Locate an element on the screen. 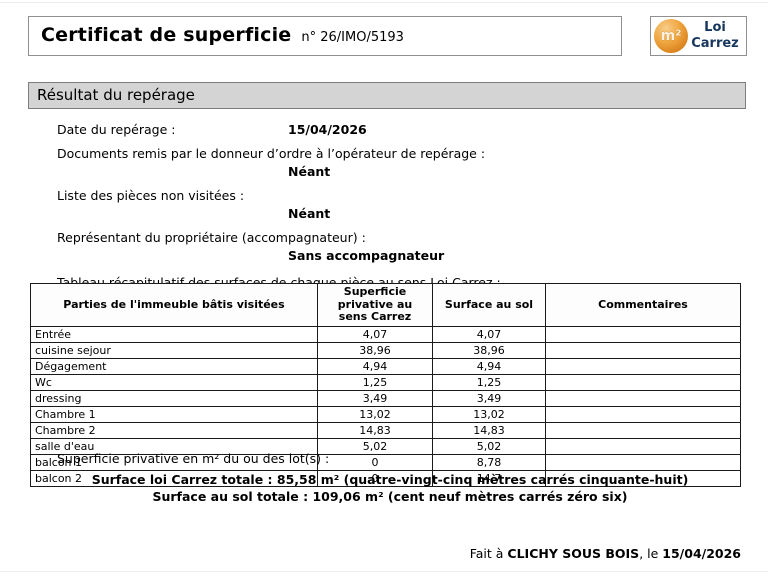 The height and width of the screenshot is (576, 768). column-header-carrez: Superficie privative au sens Carrez is located at coordinates (375, 305).